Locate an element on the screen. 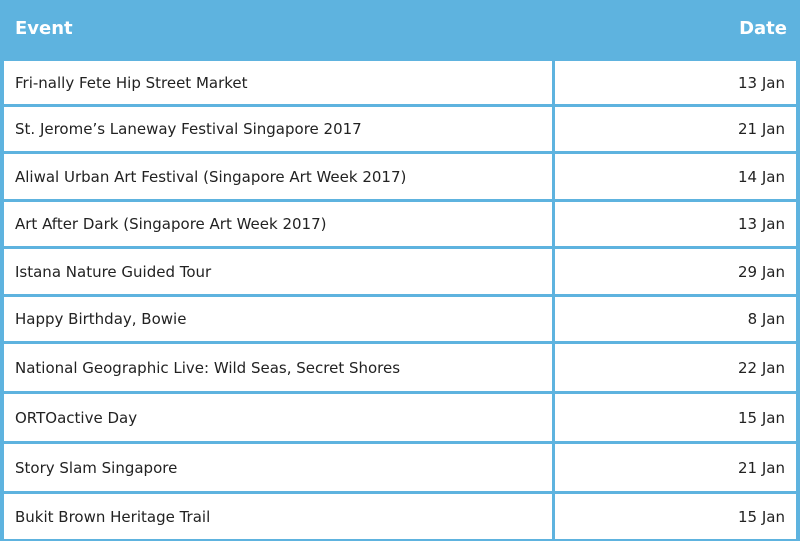  date-cell: 29 Jan is located at coordinates (675, 271).